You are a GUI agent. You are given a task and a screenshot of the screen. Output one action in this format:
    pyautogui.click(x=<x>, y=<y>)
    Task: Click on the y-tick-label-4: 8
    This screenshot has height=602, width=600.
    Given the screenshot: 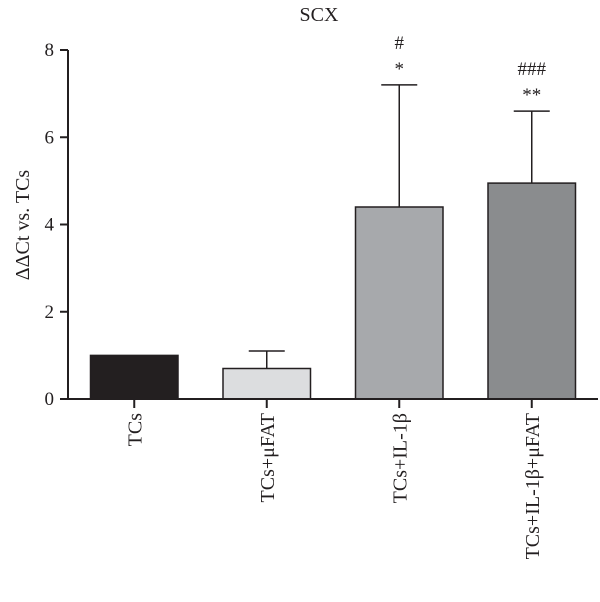 What is the action you would take?
    pyautogui.click(x=50, y=50)
    